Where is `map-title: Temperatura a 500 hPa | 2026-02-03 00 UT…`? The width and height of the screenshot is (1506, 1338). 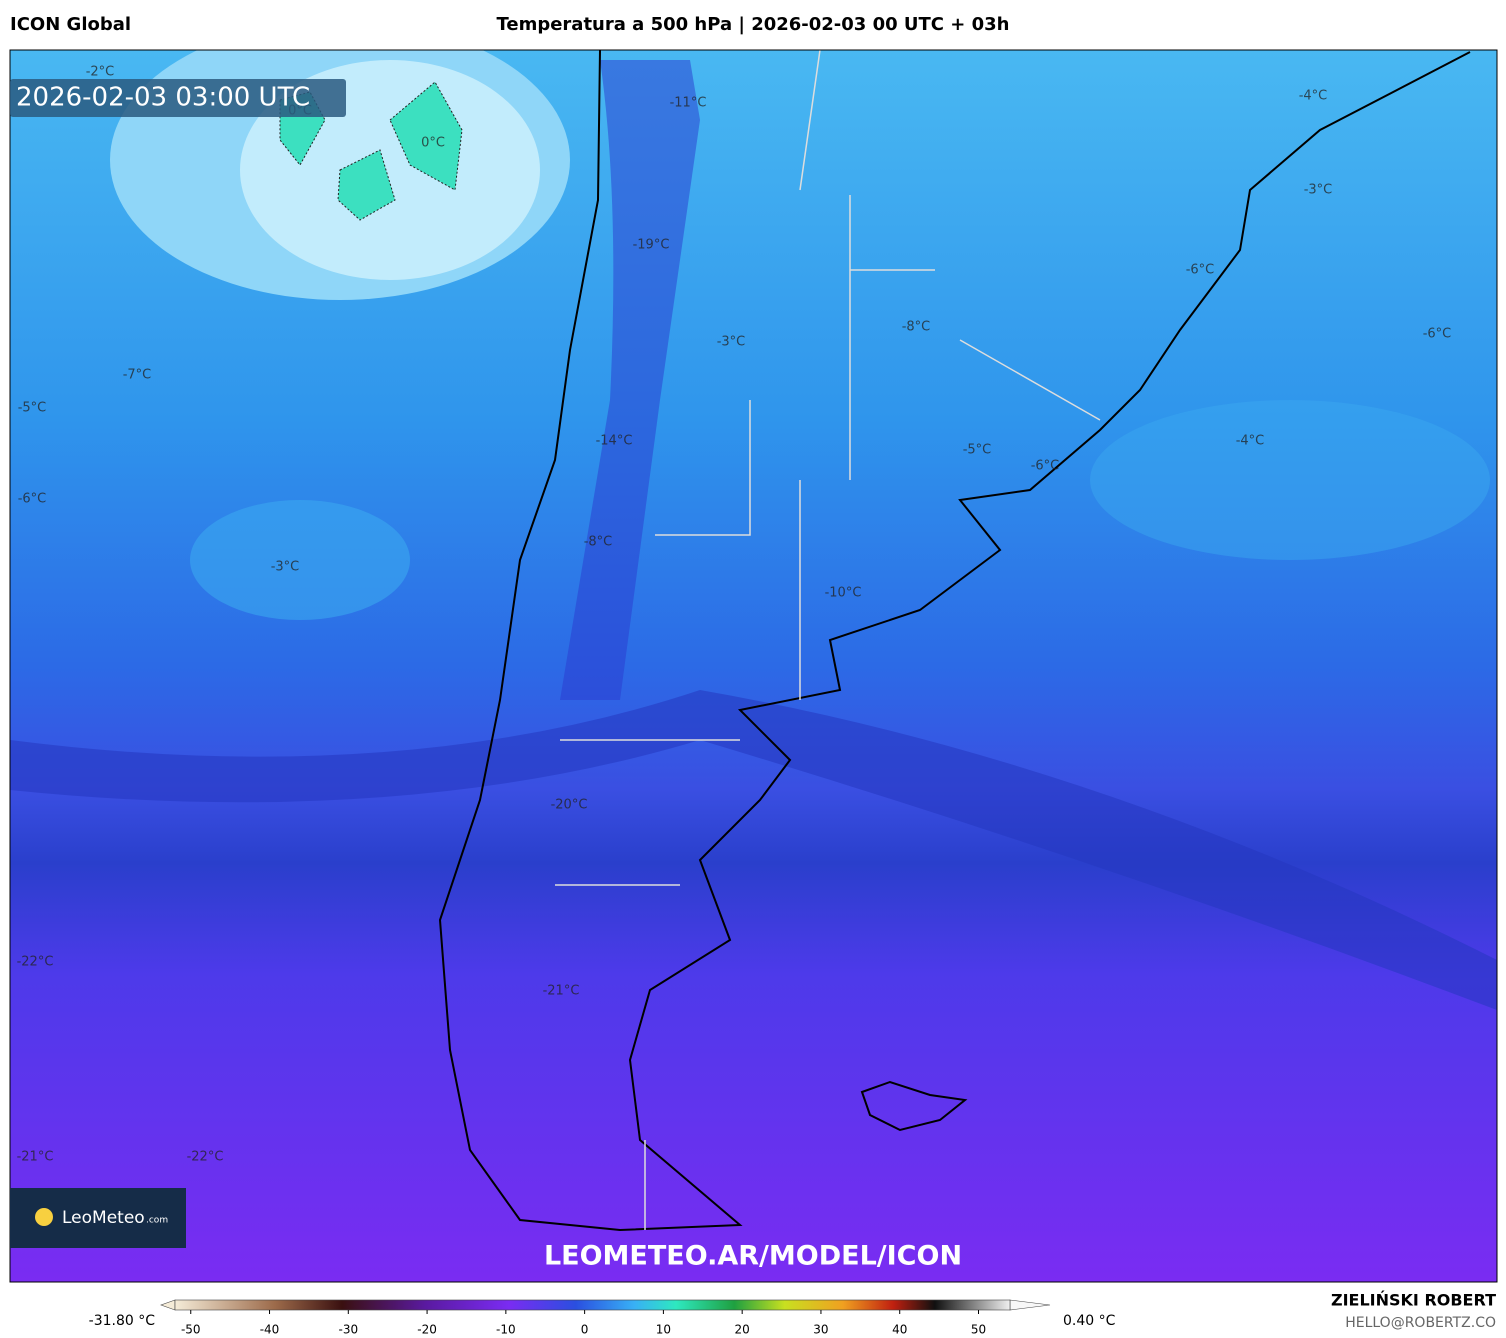
map-title: Temperatura a 500 hPa | 2026-02-03 00 UT… is located at coordinates (752, 24).